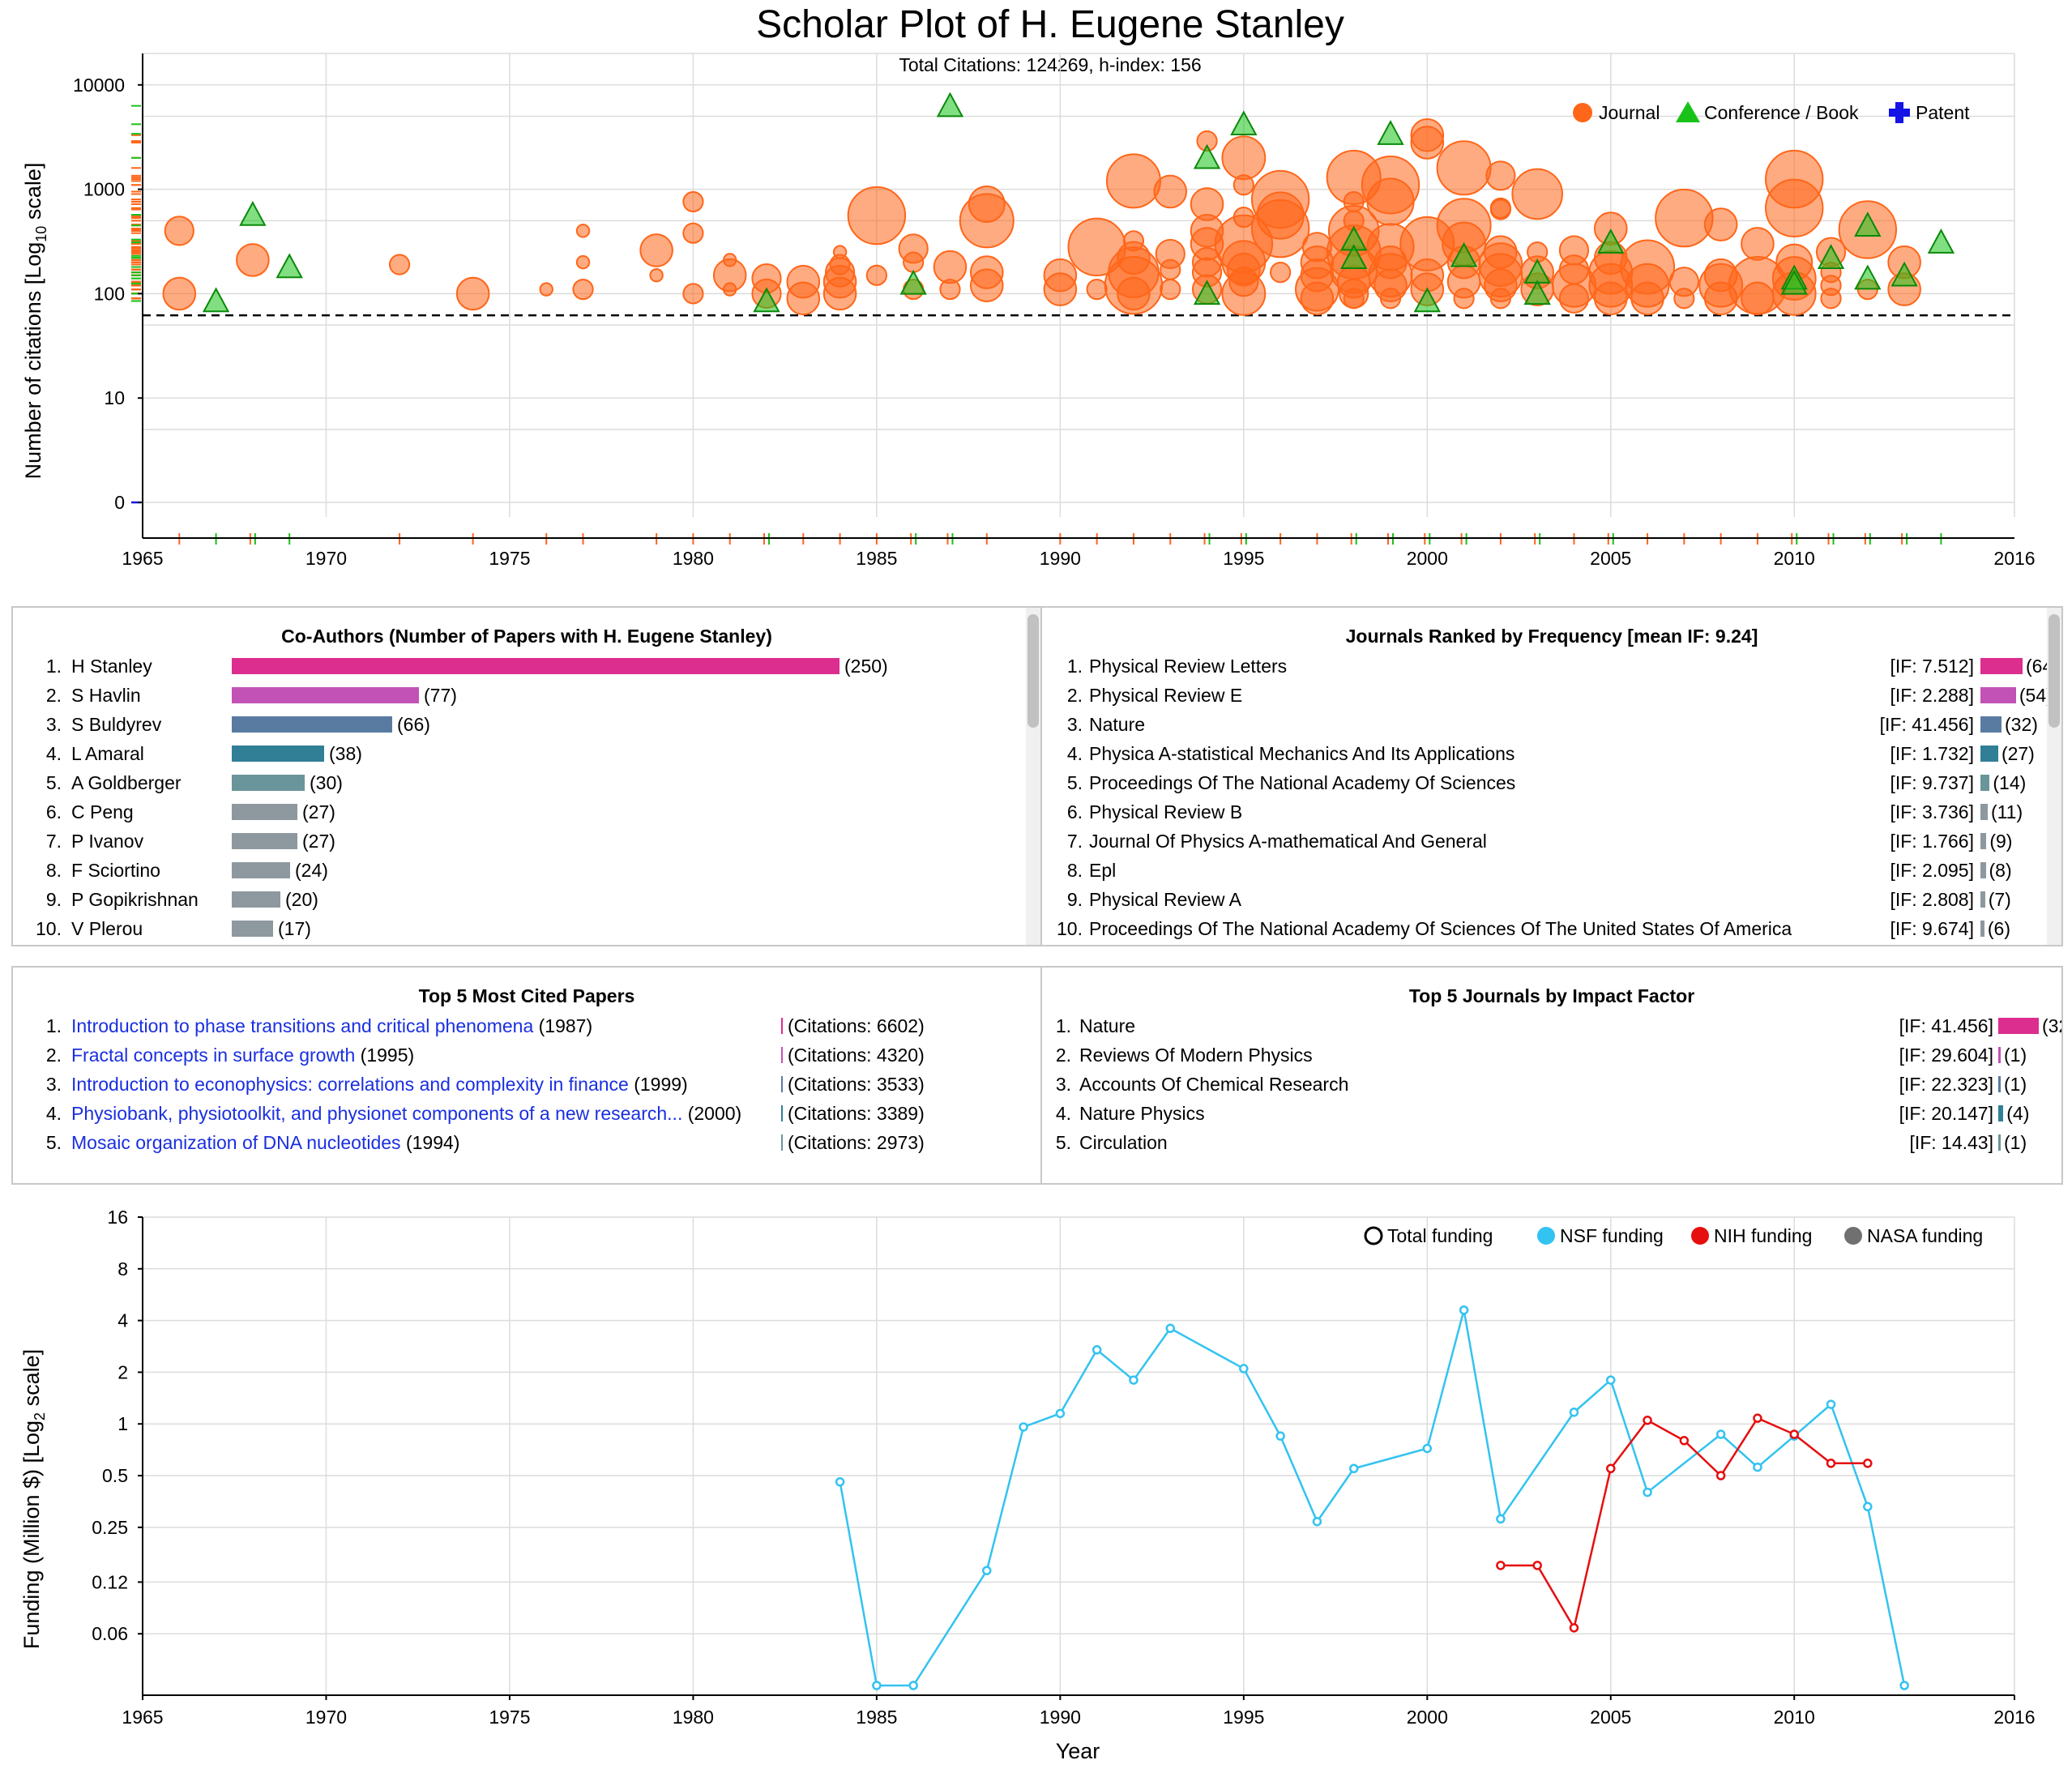 This screenshot has height=1773, width=2072. Describe the element at coordinates (526, 899) in the screenshot. I see `coauthor-row: 9. P Gopikrishnan (20)` at that location.